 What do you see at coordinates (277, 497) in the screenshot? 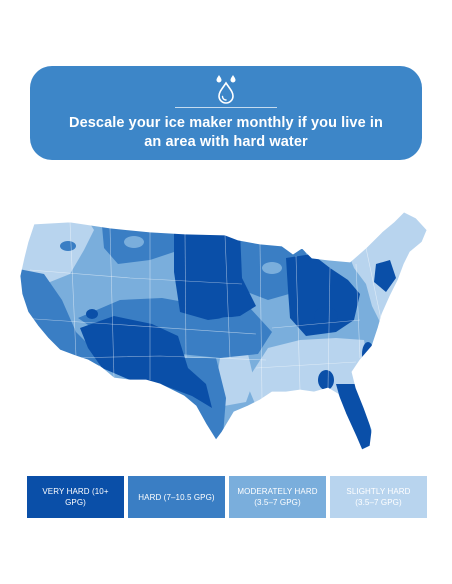
I see `legend-moderately-hard: MODERATELY HARD (3.5–7 GPG)` at bounding box center [277, 497].